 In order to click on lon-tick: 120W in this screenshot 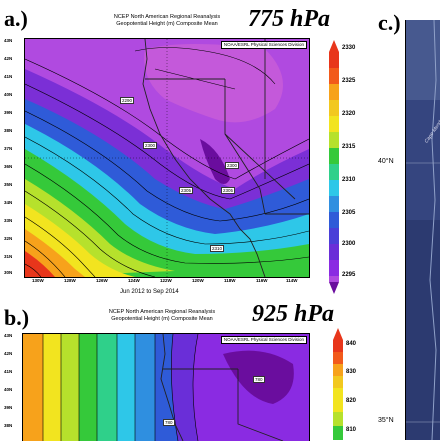, I will do `click(198, 280)`.